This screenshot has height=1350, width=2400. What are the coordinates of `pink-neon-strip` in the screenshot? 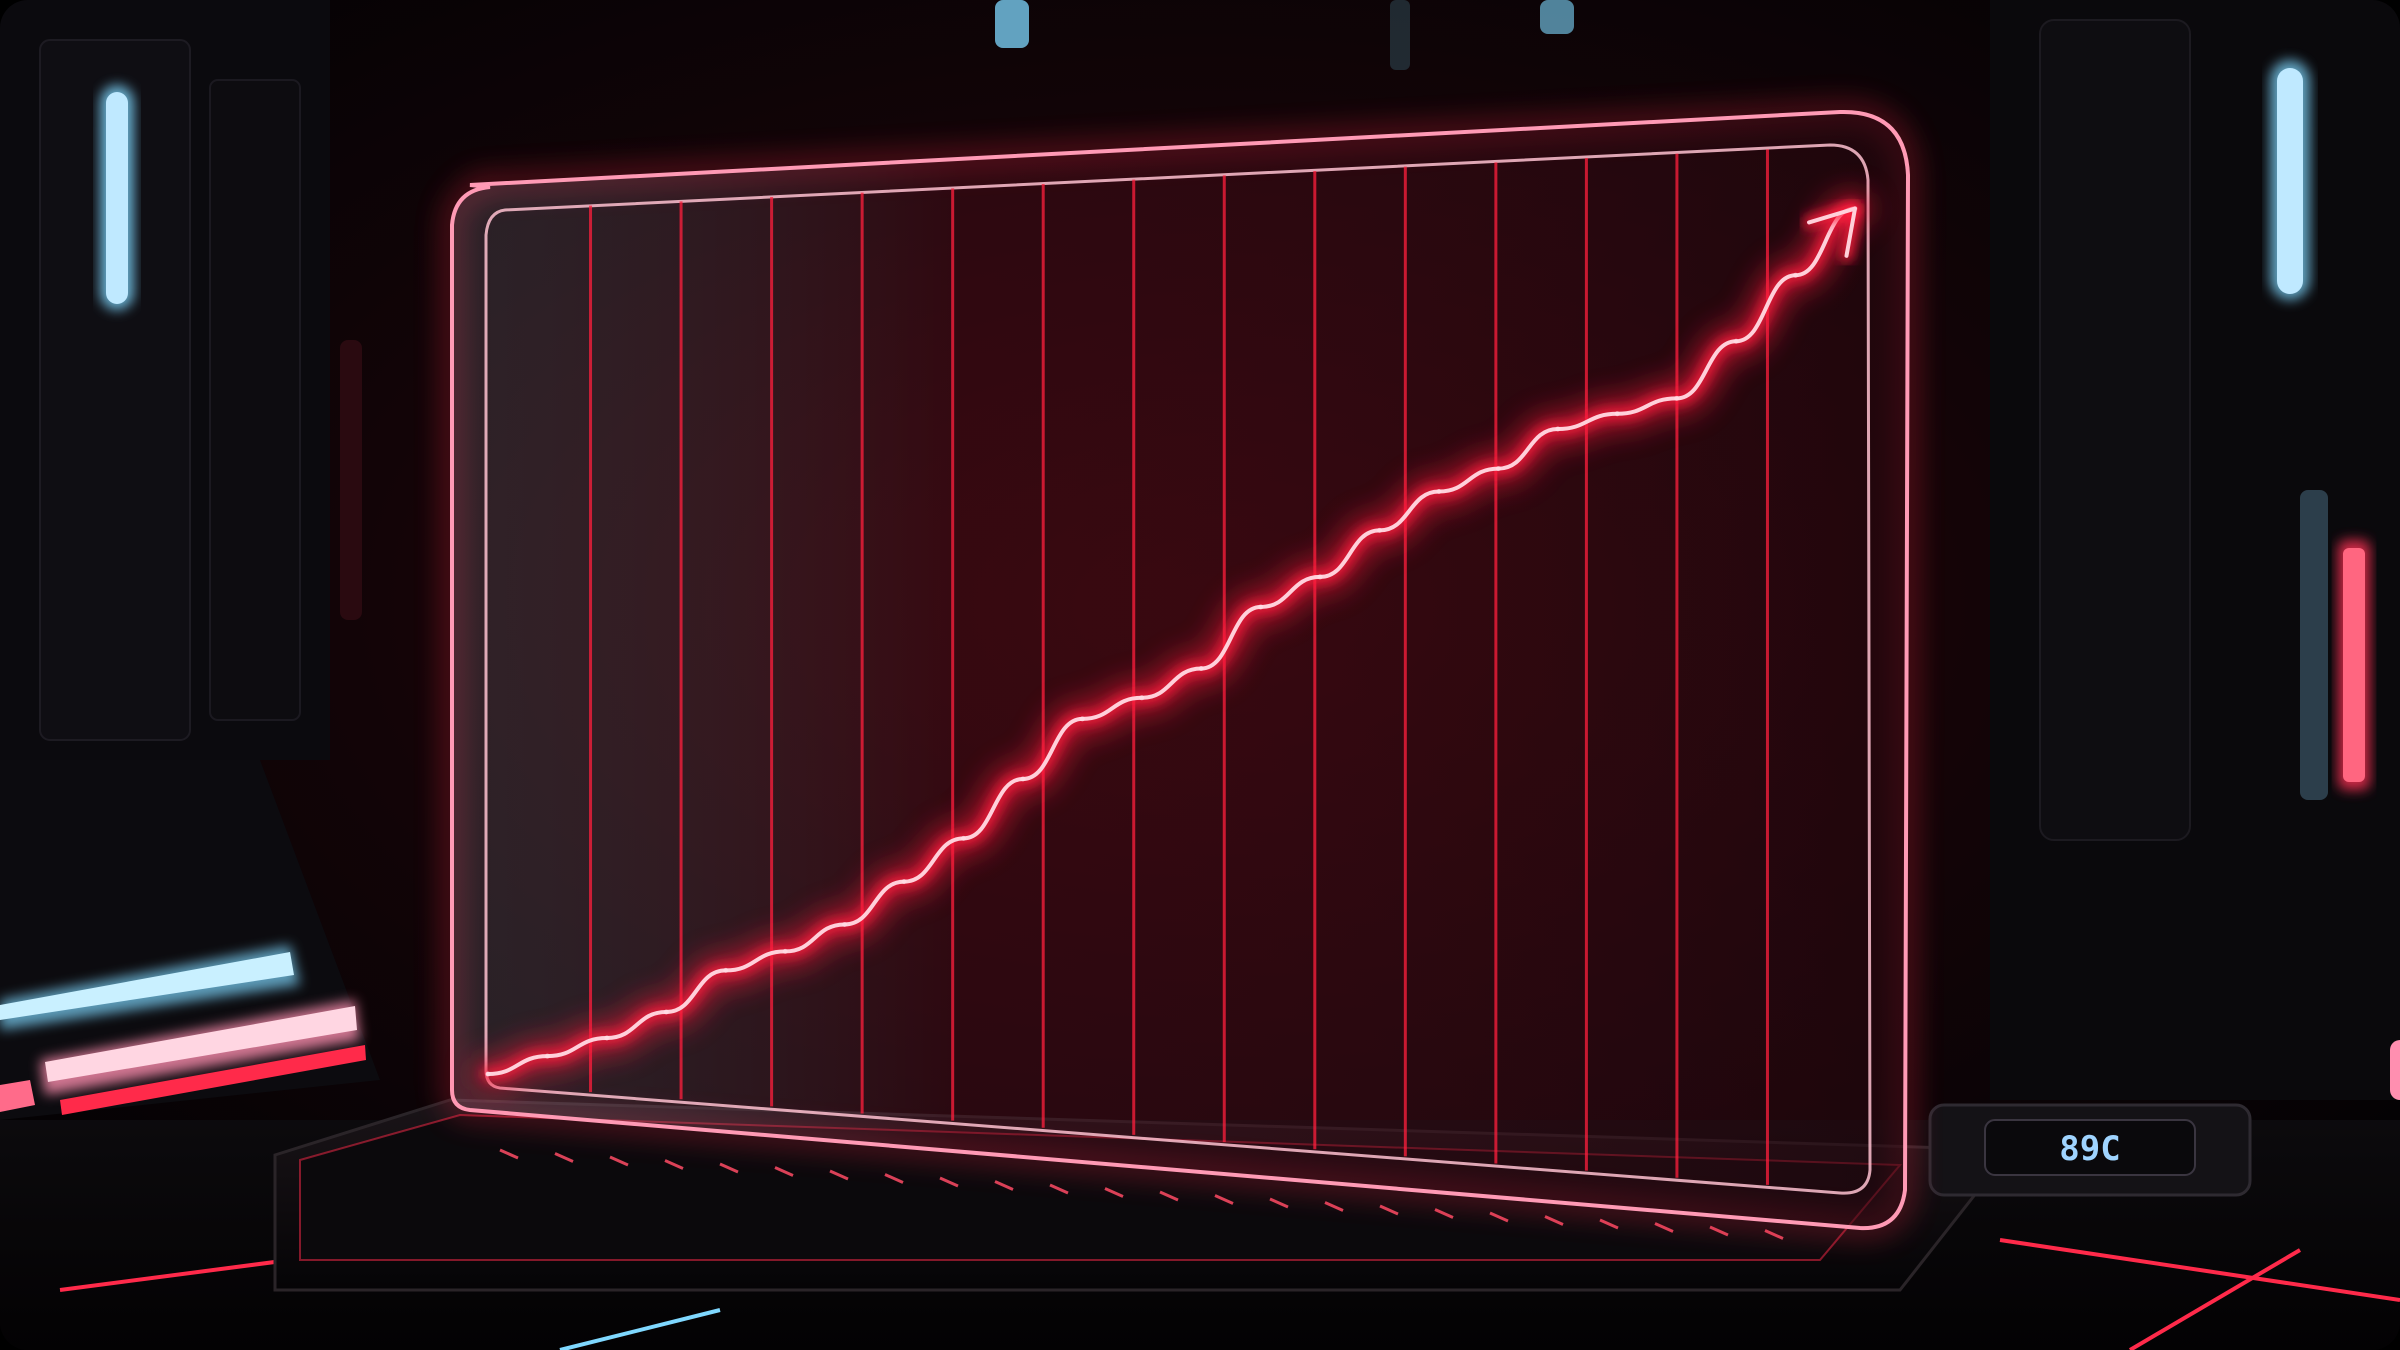 It's located at (201, 1044).